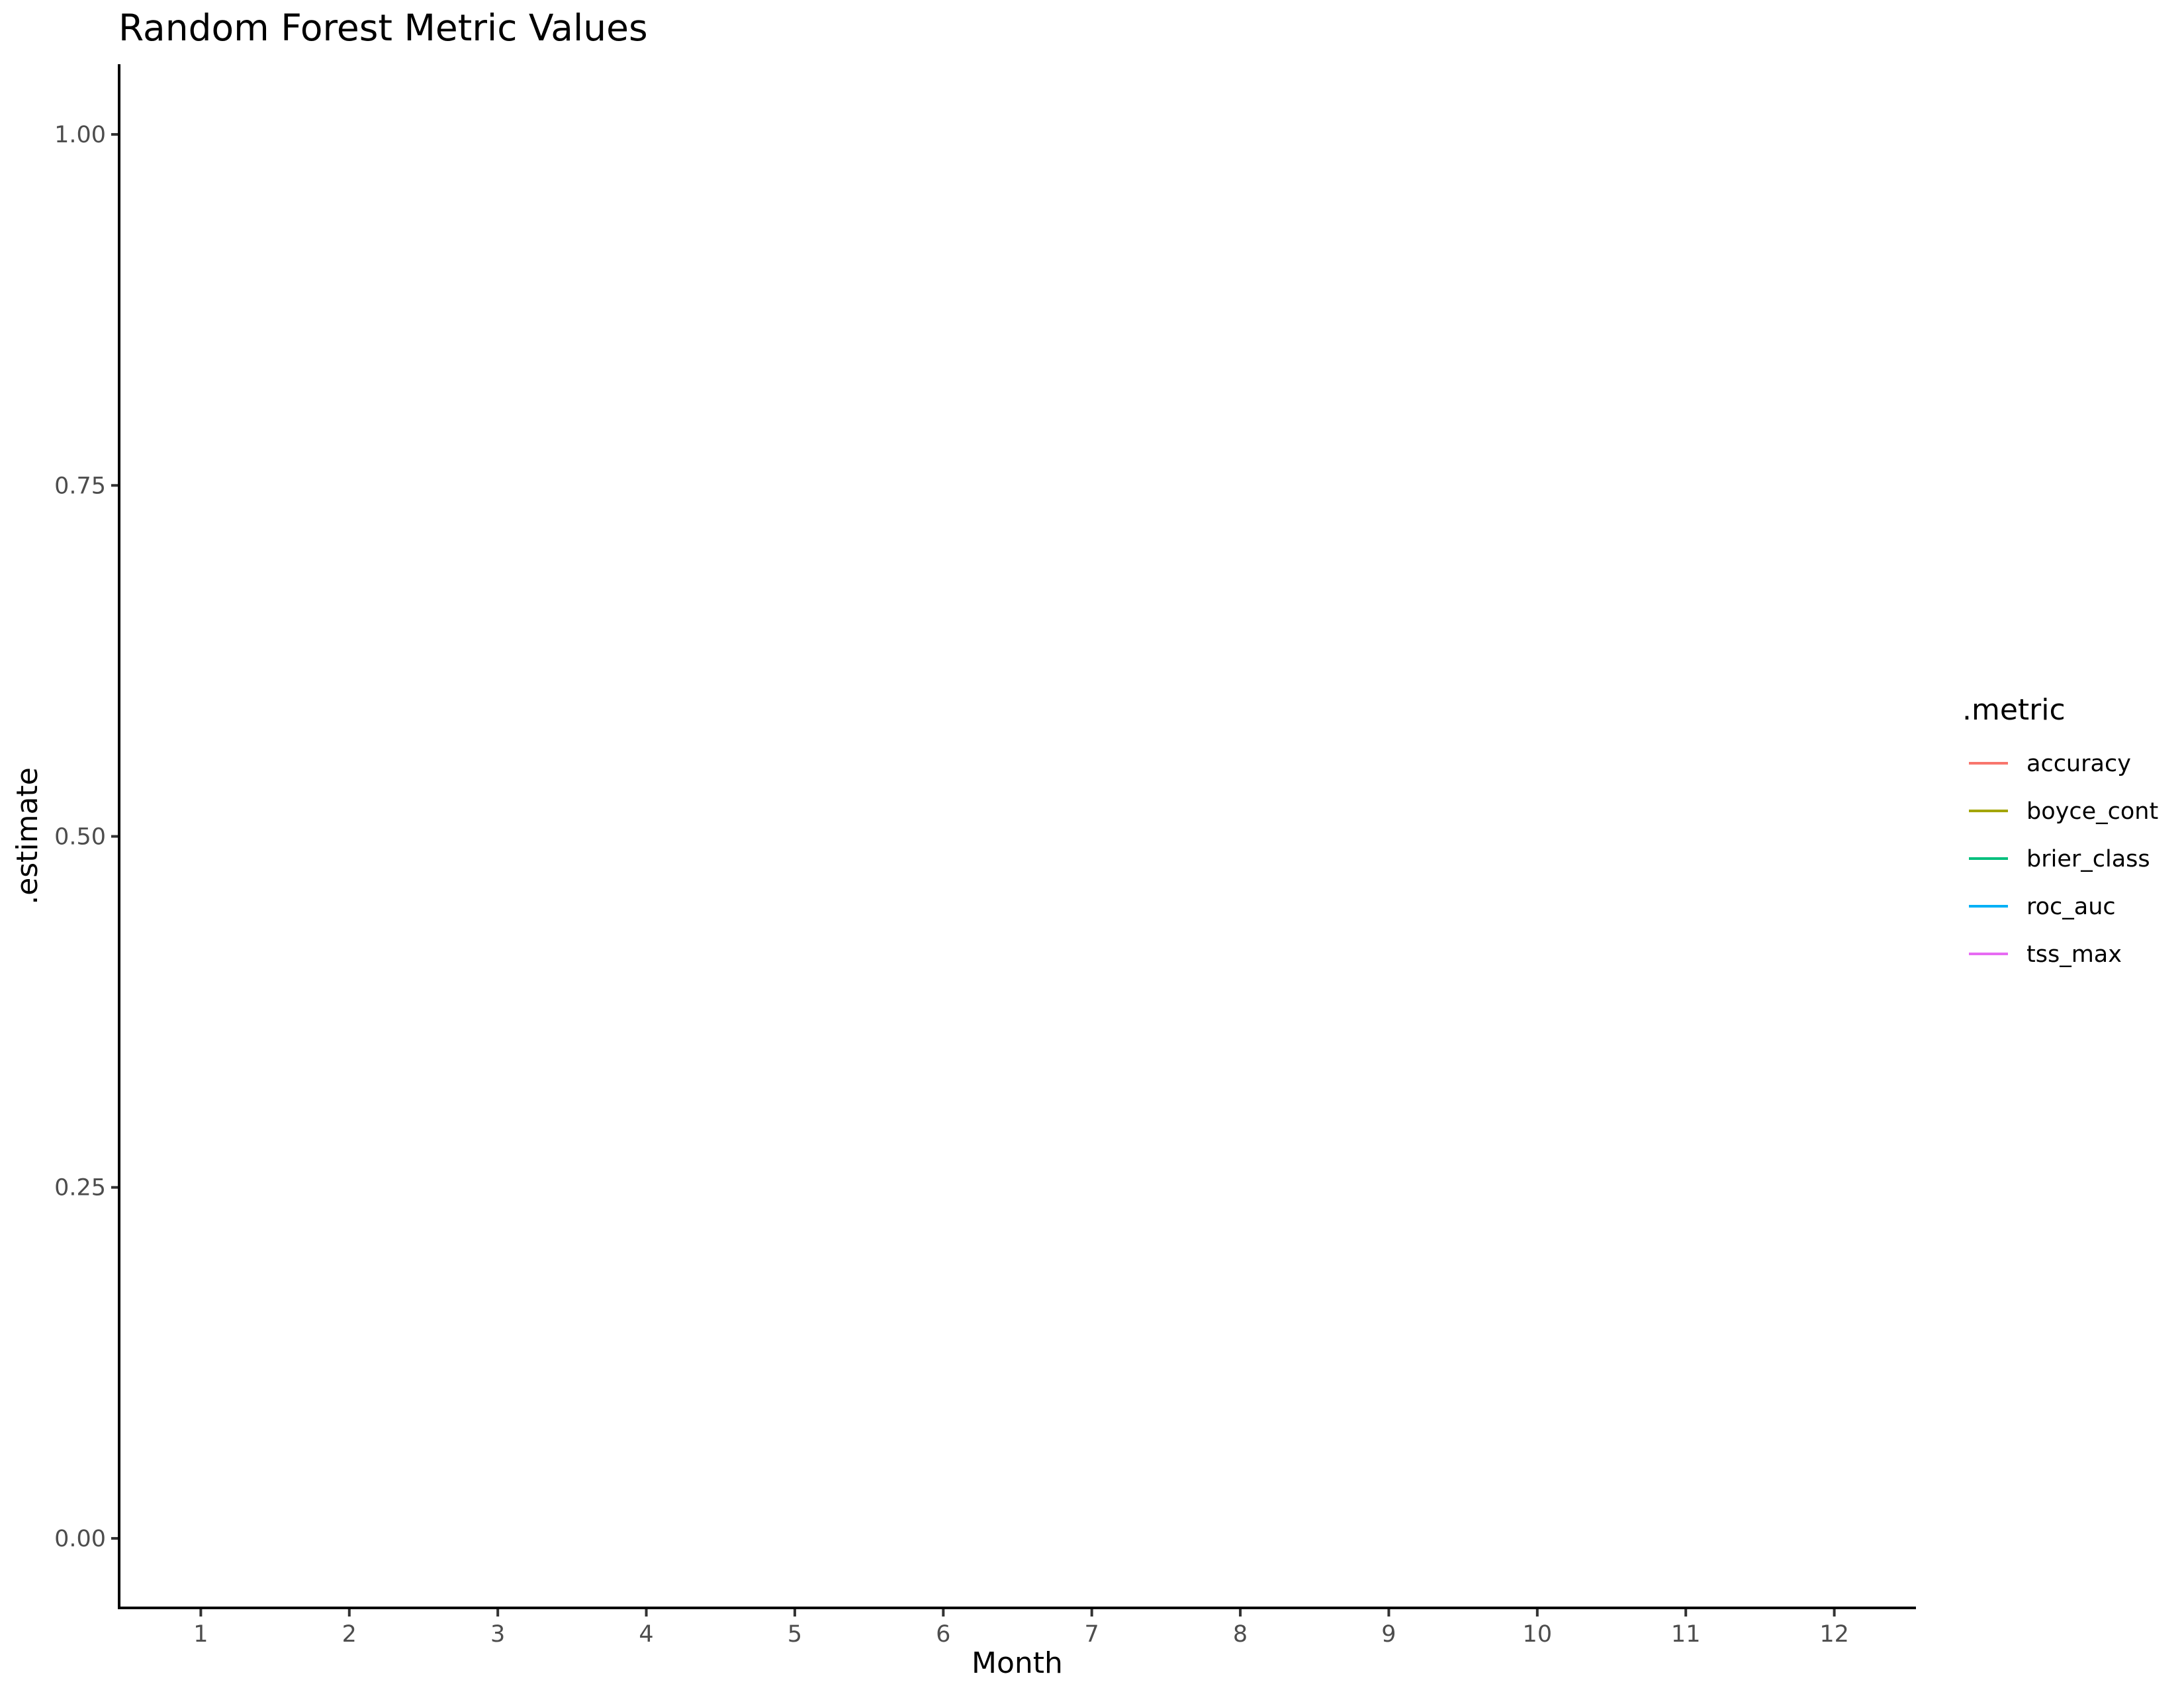  Describe the element at coordinates (2078, 764) in the screenshot. I see `legend-label-accuracy: accuracy` at that location.